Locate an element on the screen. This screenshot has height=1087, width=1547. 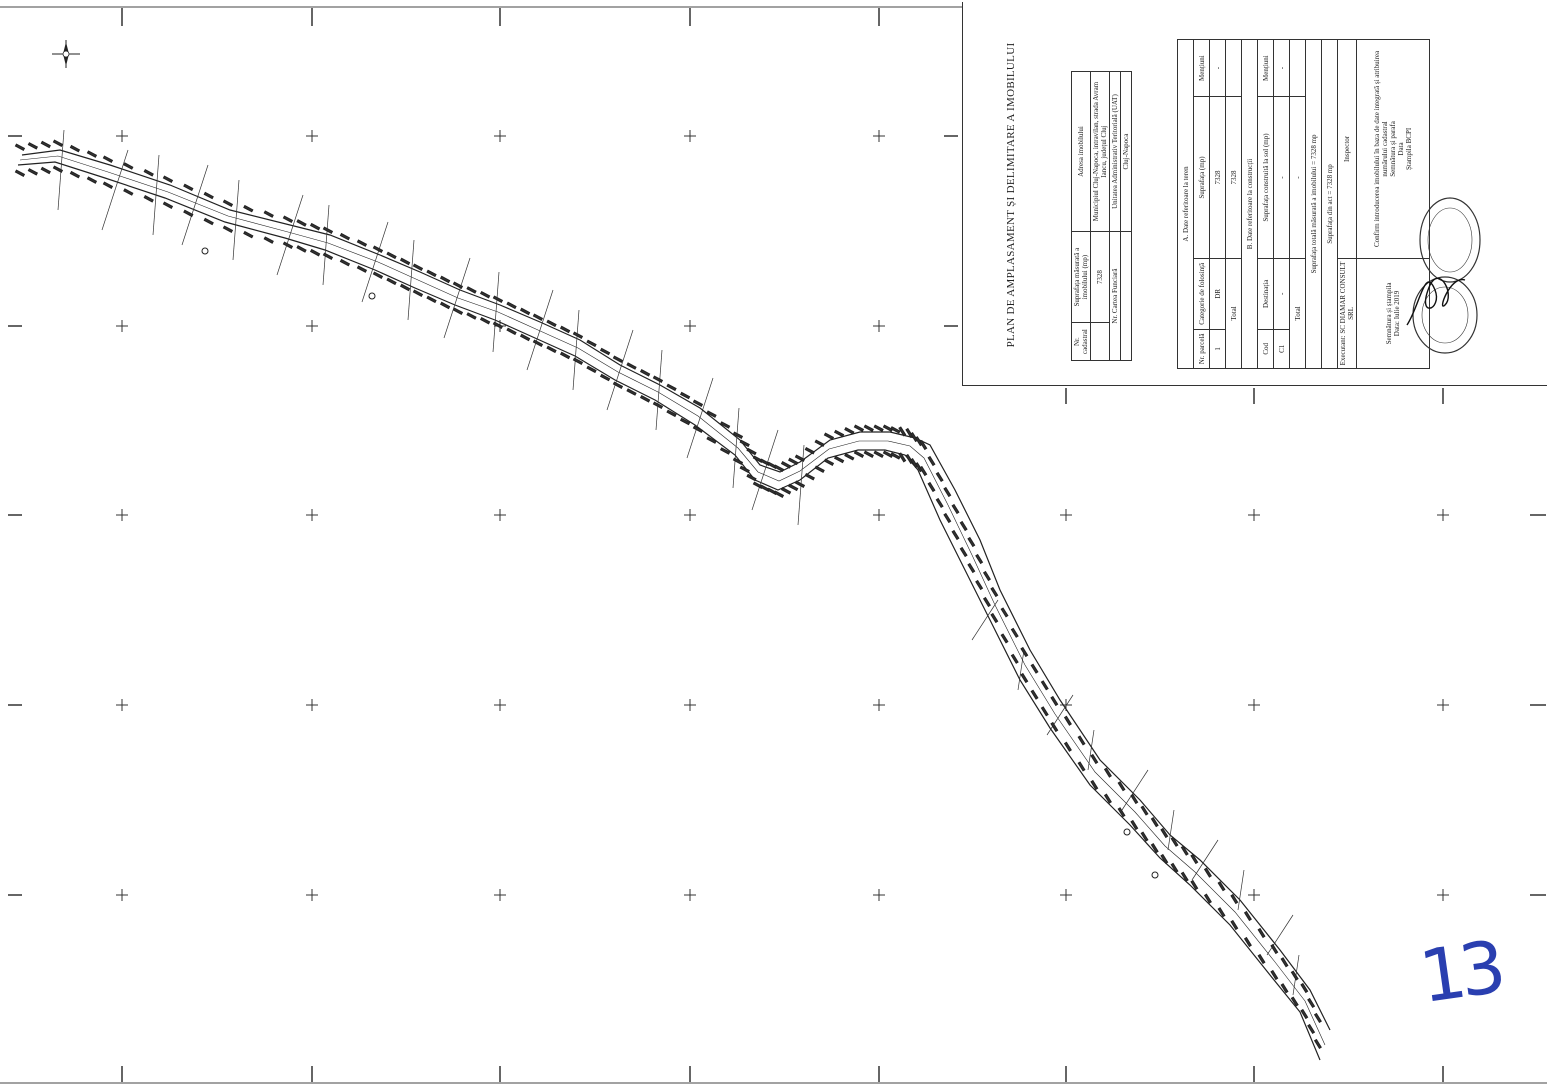
b-surface-value: - is located at coordinates (1281, 177).